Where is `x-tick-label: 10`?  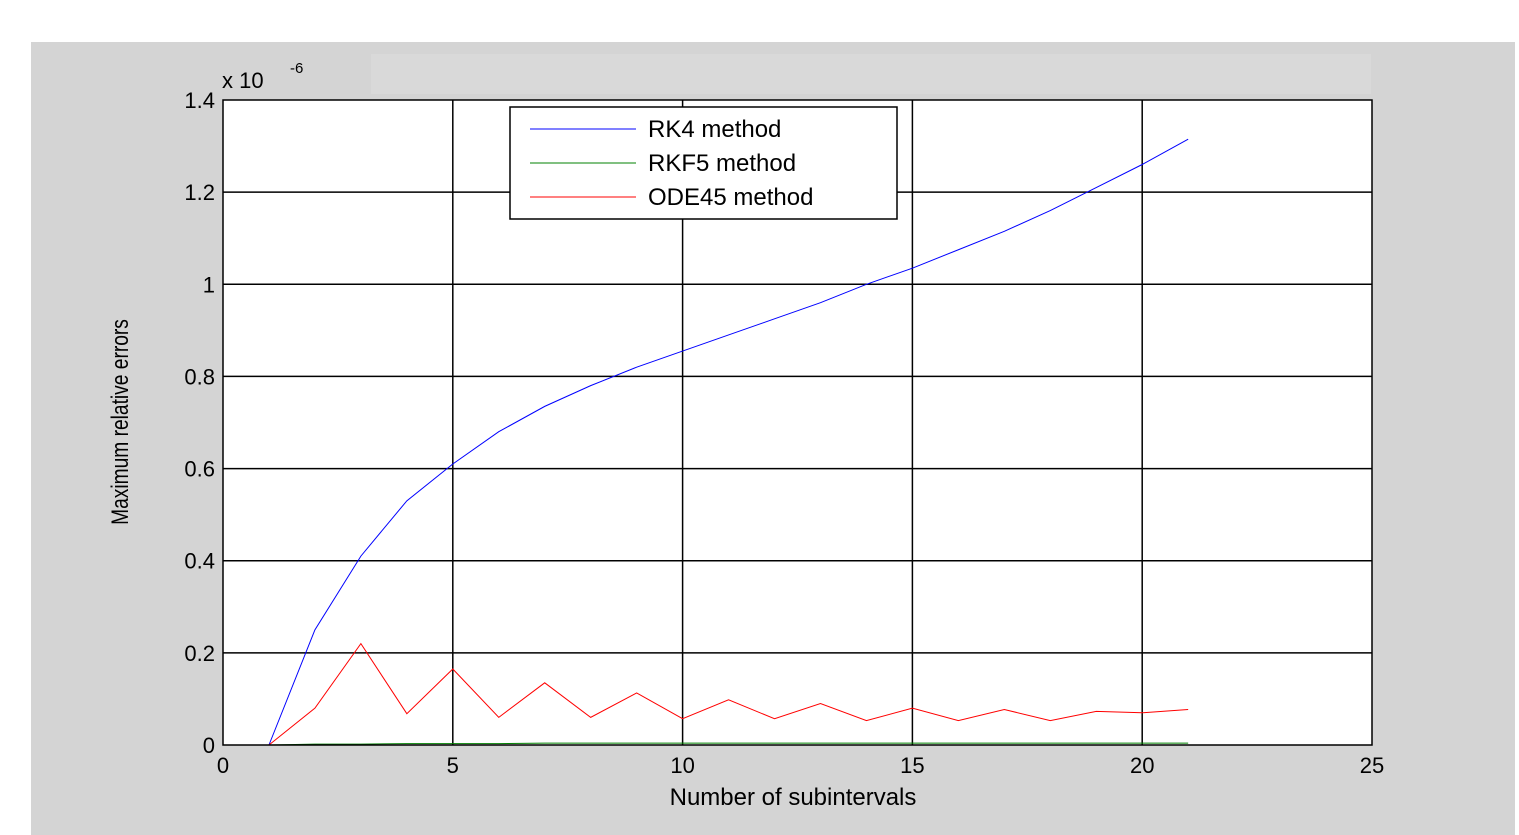 x-tick-label: 10 is located at coordinates (682, 765).